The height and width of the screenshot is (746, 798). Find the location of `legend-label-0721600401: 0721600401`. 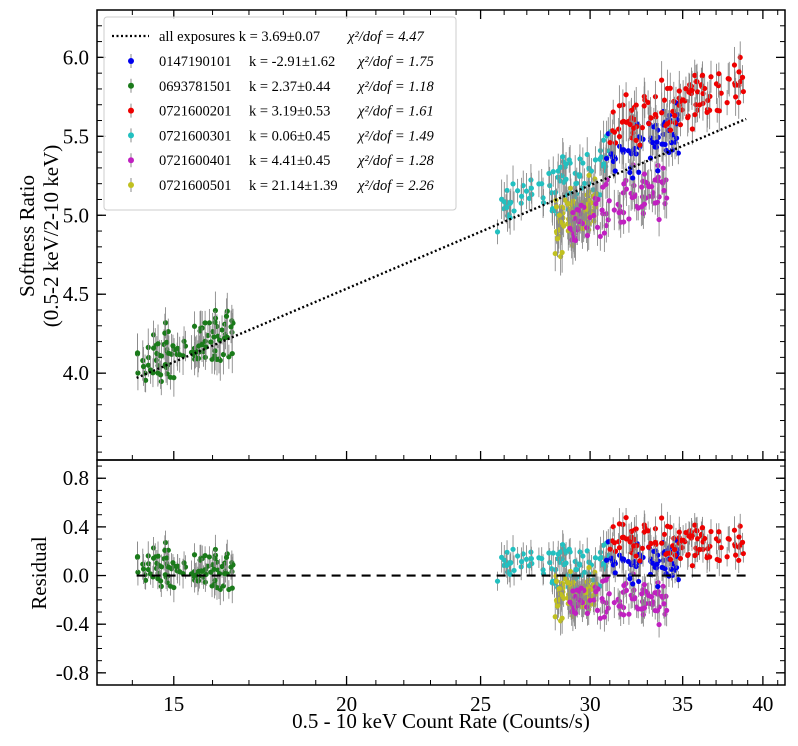

legend-label-0721600401: 0721600401 is located at coordinates (195, 161).